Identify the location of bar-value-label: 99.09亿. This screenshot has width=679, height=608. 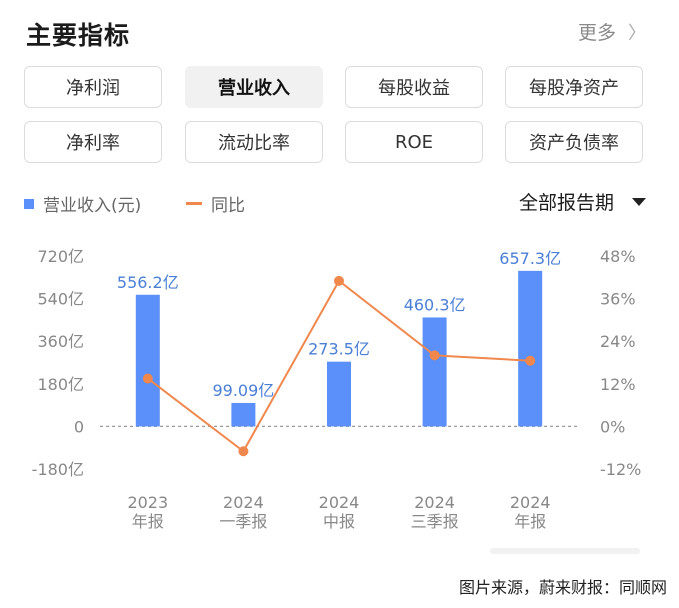
(243, 390).